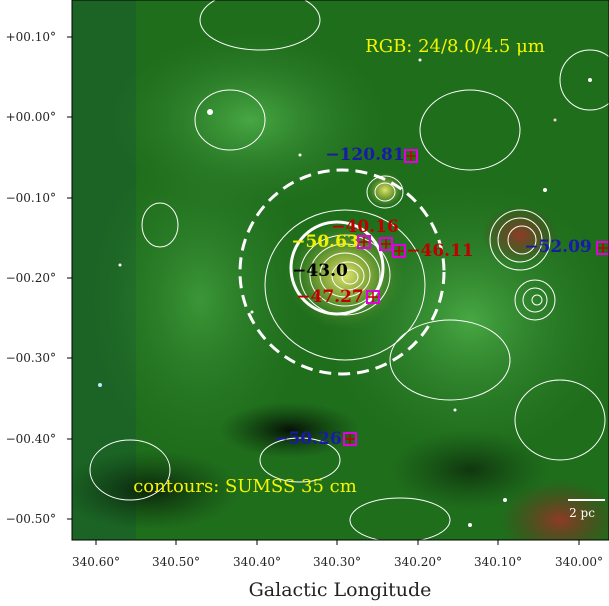  Describe the element at coordinates (31, 37) in the screenshot. I see `y-tick-label: +00.10°` at that location.